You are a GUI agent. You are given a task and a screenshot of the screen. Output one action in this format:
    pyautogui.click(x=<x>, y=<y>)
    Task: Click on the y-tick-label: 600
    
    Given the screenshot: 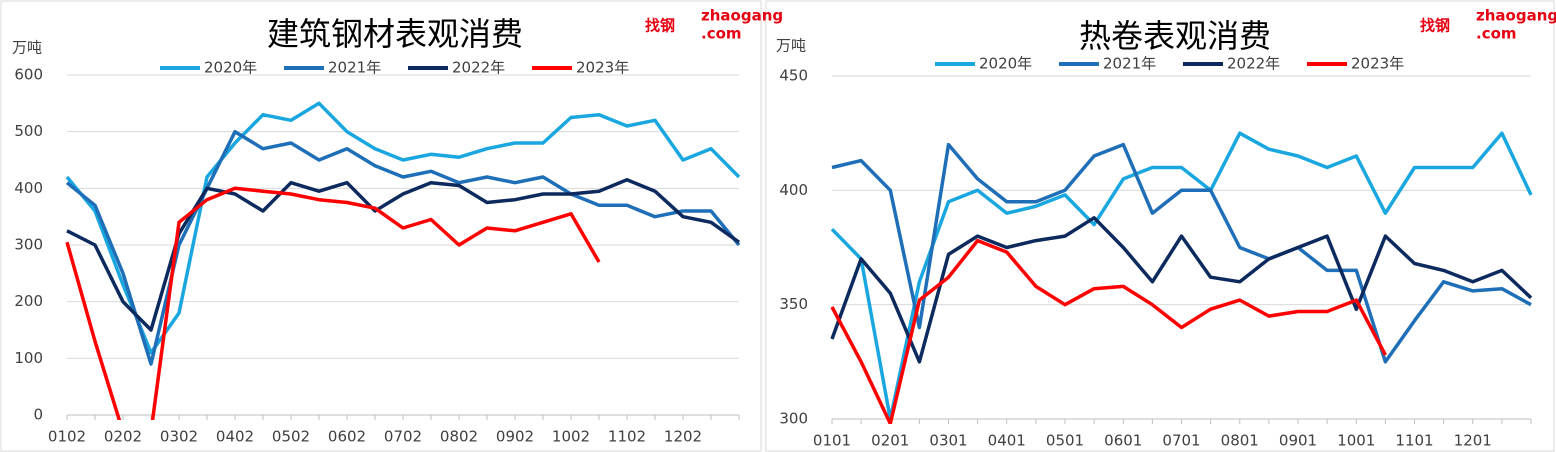 What is the action you would take?
    pyautogui.click(x=28, y=75)
    